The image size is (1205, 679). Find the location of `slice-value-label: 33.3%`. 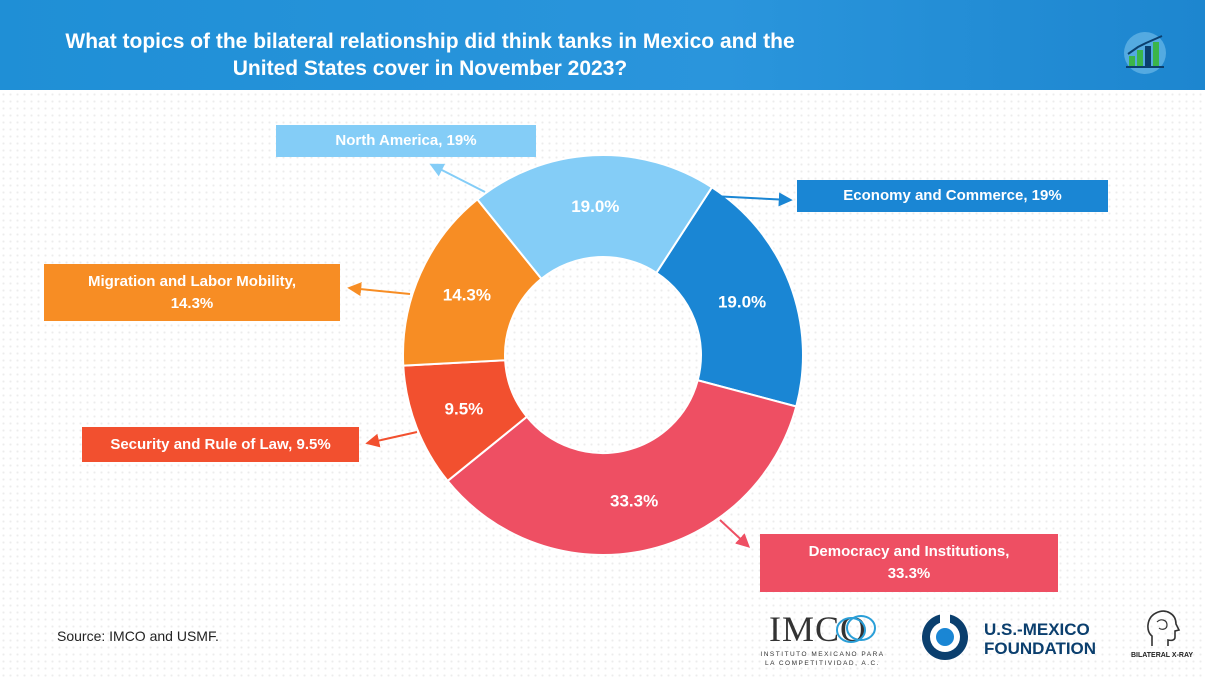

slice-value-label: 33.3% is located at coordinates (634, 501).